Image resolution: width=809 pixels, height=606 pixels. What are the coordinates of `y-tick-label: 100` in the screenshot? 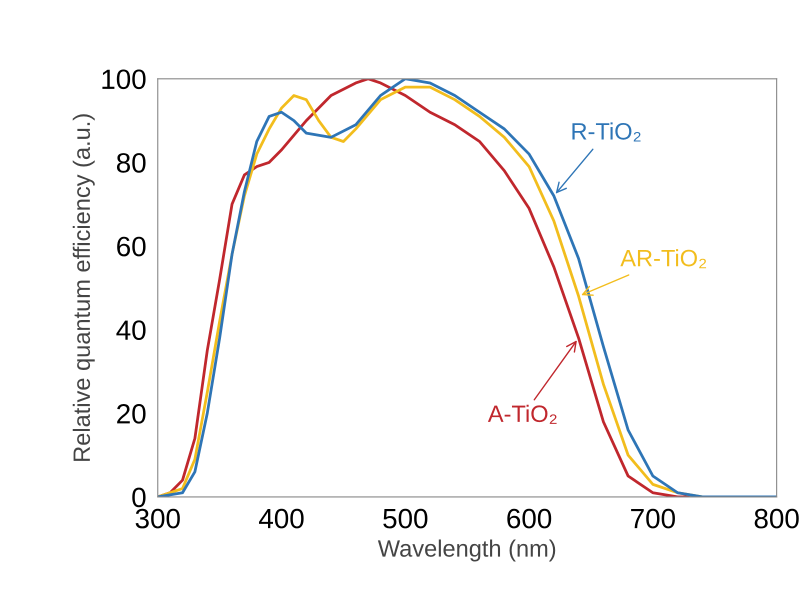 It's located at (124, 79).